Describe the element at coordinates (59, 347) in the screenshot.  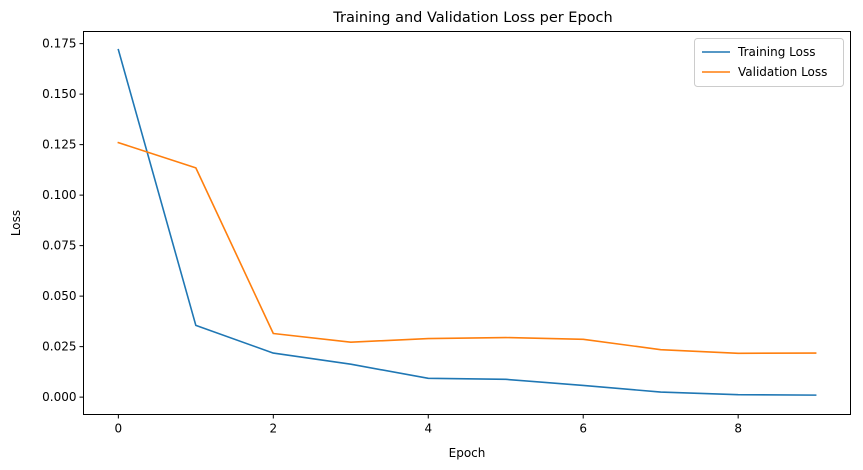
I see `y-tick-label: 0.025` at that location.